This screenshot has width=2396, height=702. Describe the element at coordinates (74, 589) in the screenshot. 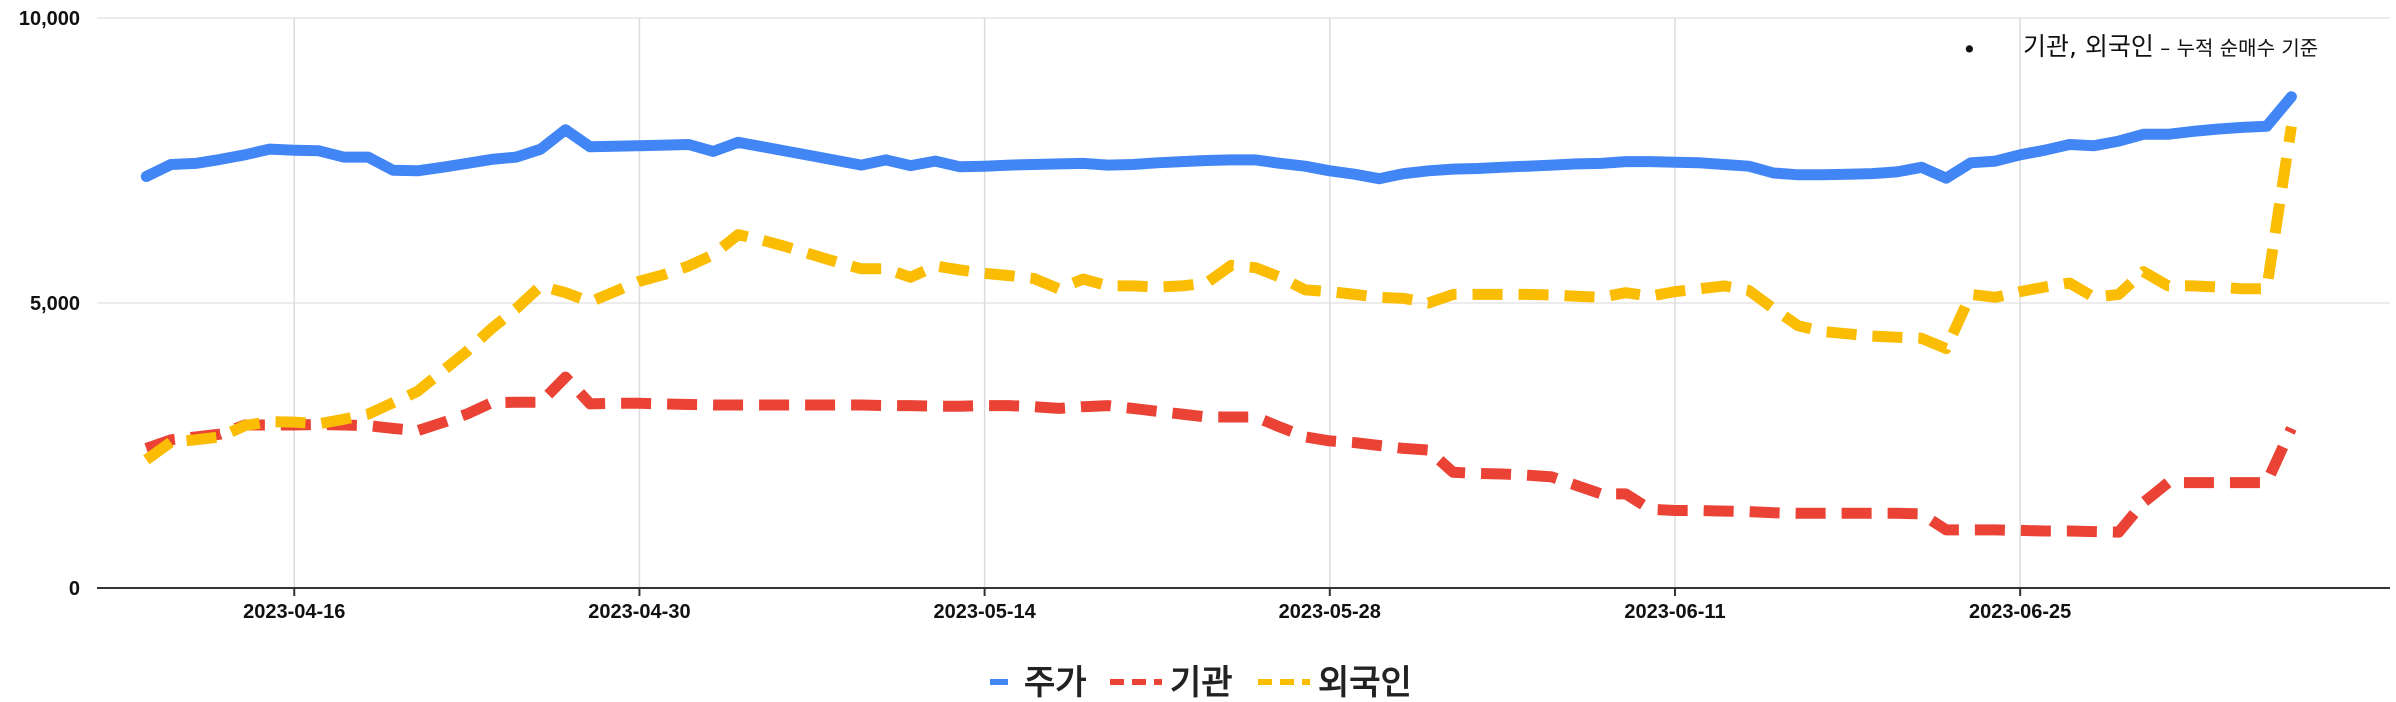

I see `y-tick-label: 0` at that location.